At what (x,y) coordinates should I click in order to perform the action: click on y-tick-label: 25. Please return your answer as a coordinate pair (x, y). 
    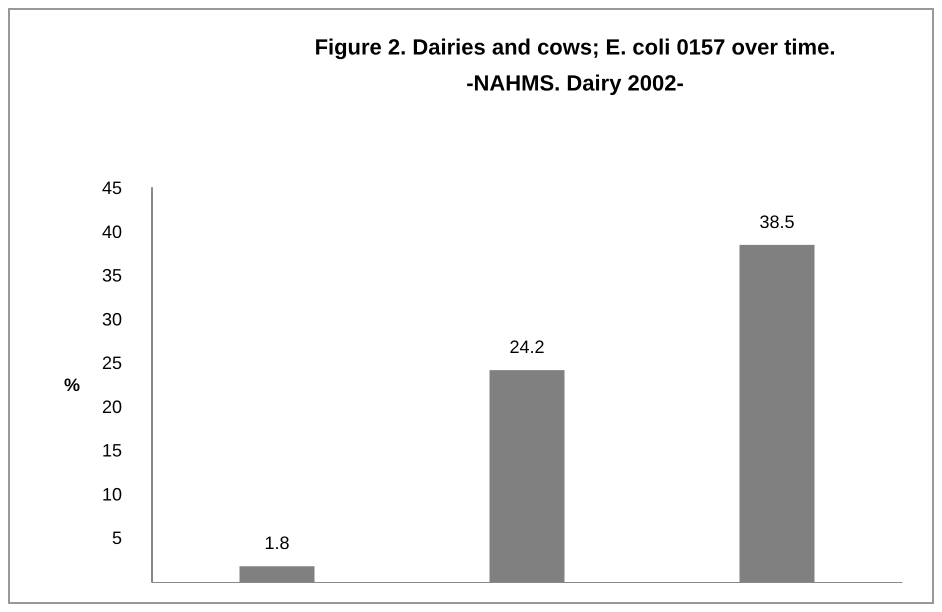
    Looking at the image, I should click on (112, 363).